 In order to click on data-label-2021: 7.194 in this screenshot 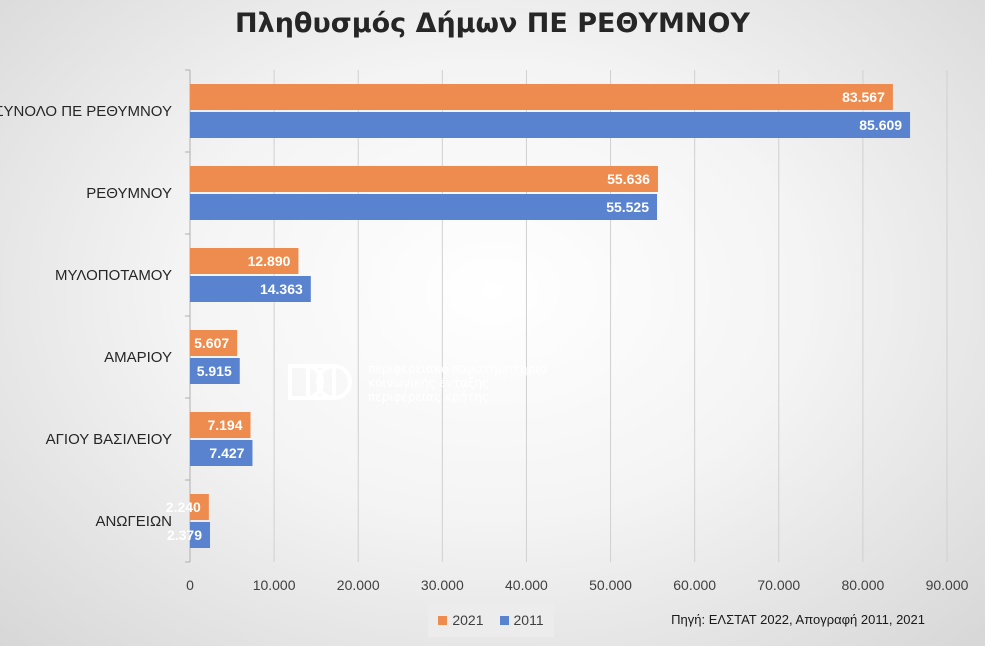, I will do `click(224, 425)`.